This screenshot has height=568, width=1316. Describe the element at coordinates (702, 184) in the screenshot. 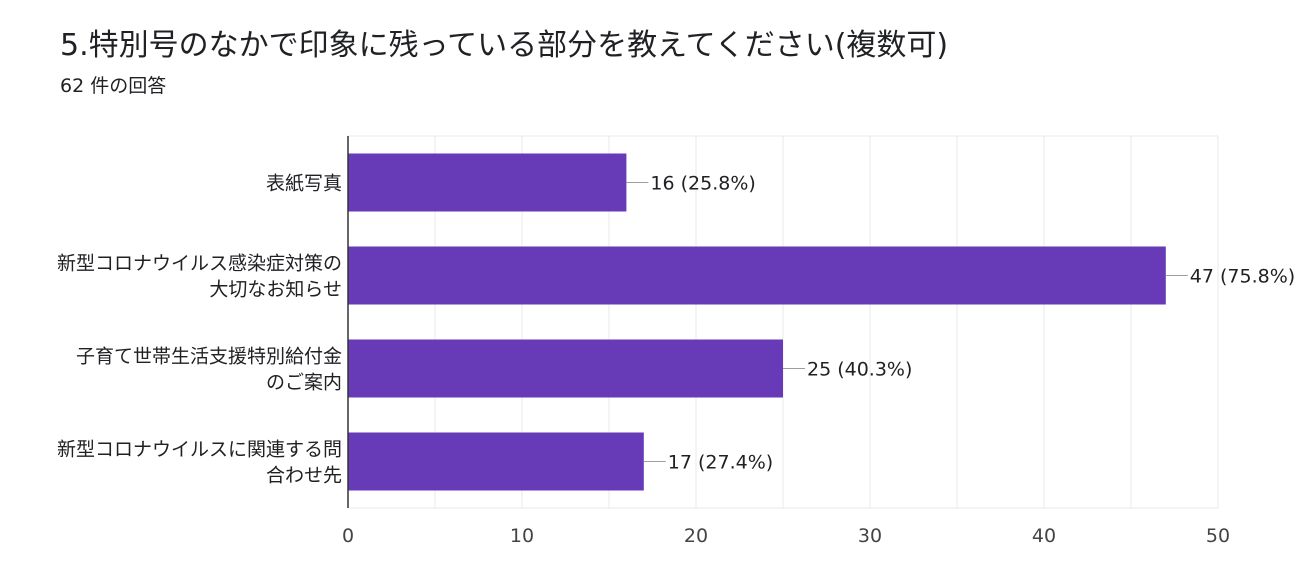

I see `data-label: 16 (25.8%)` at that location.